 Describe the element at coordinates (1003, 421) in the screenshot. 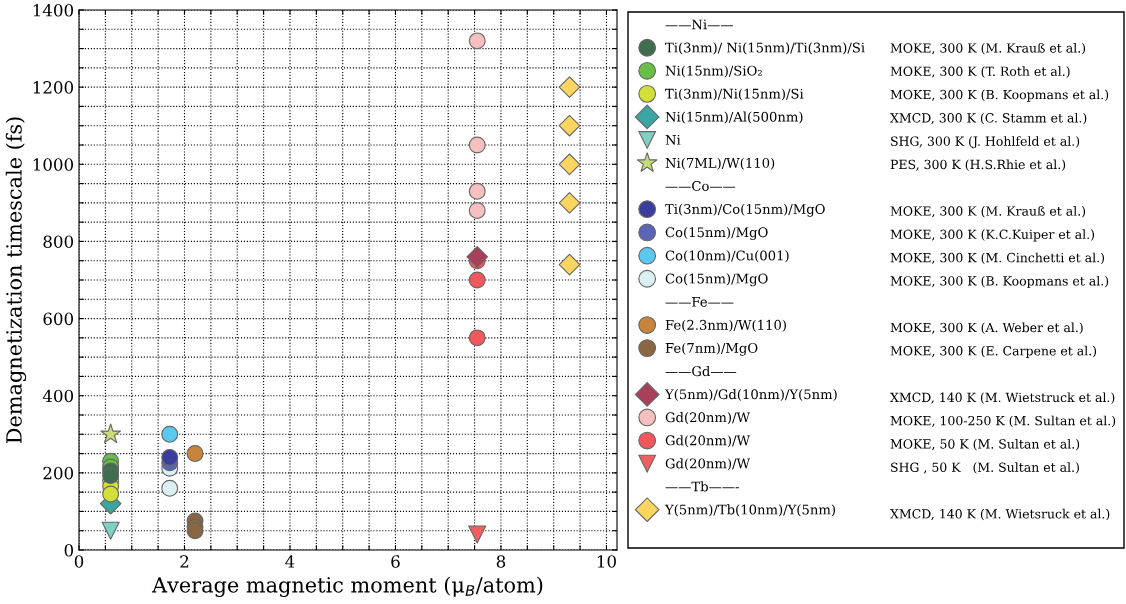

I see `text: MOKE, 100-250 K (M. Sultan et al.)` at that location.